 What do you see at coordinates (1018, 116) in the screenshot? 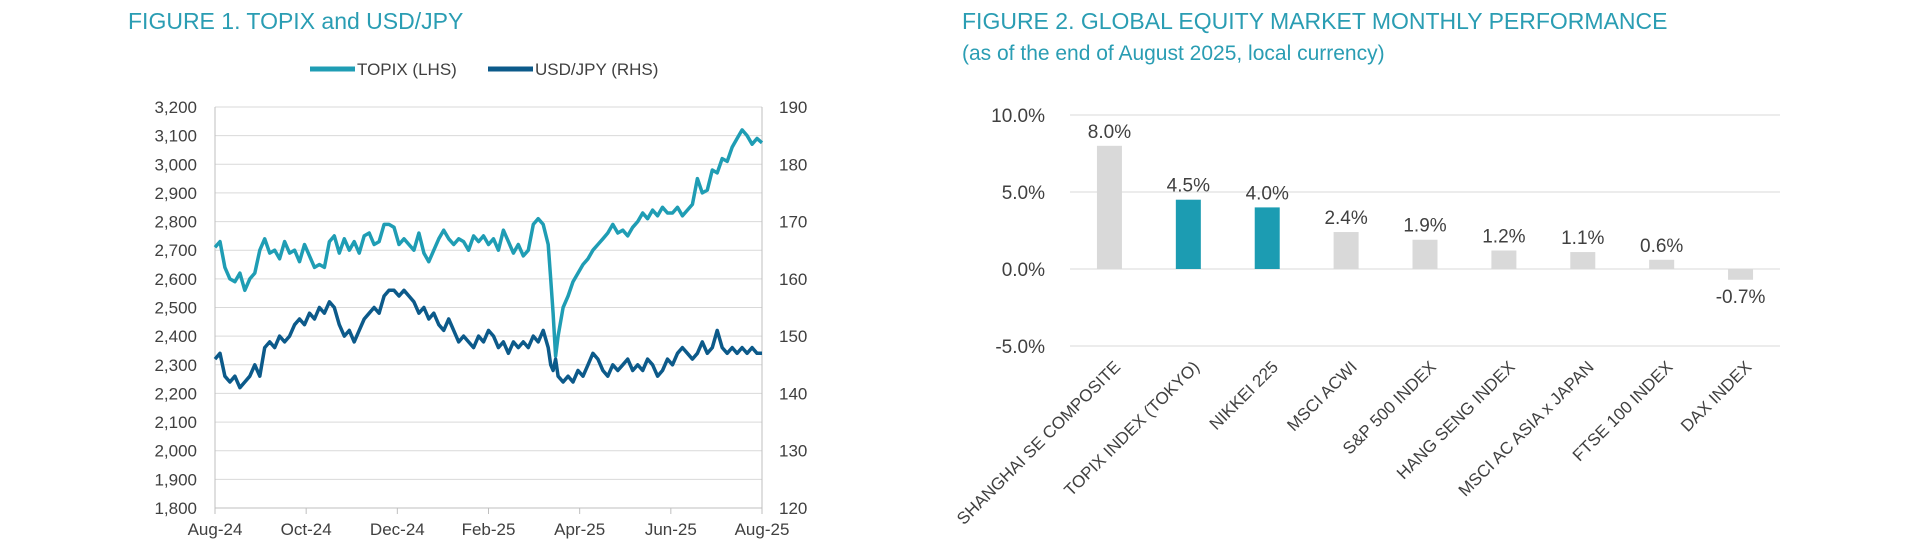
I see `y-tick-label: 10.0%` at bounding box center [1018, 116].